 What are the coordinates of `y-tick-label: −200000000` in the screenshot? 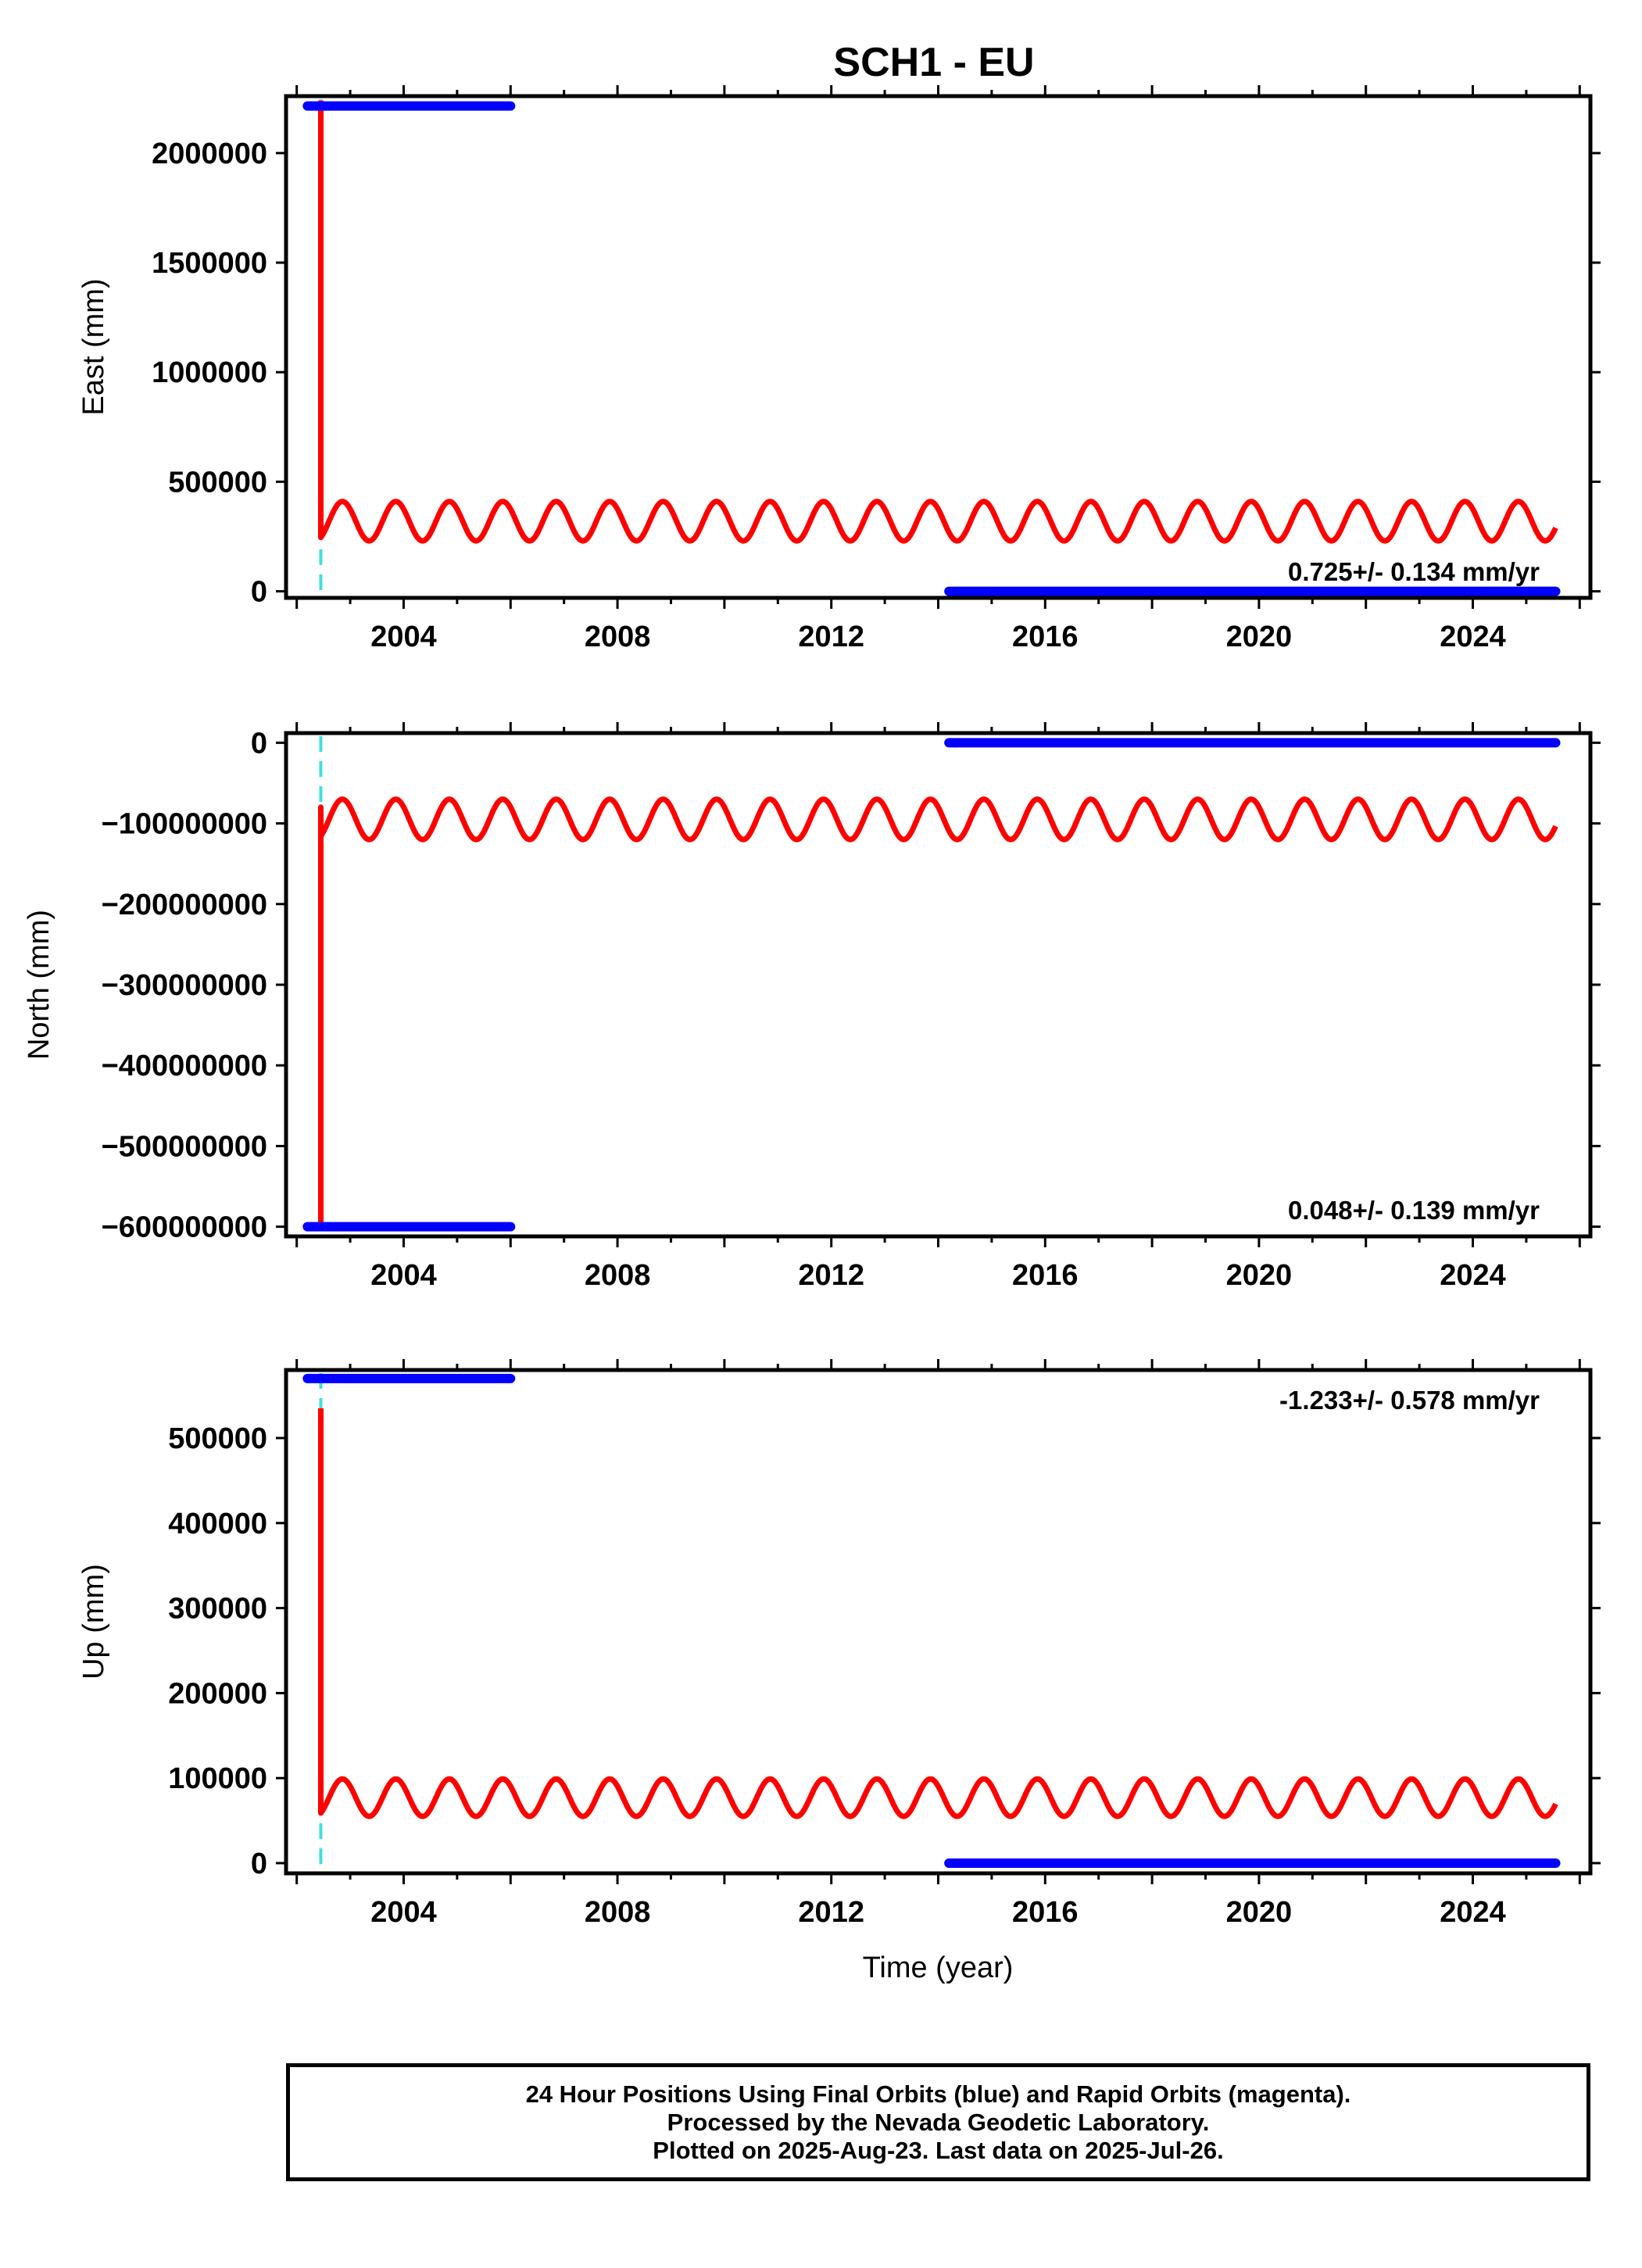 It's located at (184, 905).